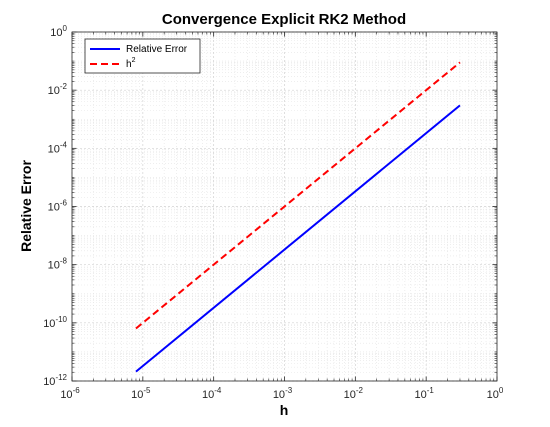 The image size is (550, 427). Describe the element at coordinates (431, 390) in the screenshot. I see `x-tick-label-exponent: -1` at that location.